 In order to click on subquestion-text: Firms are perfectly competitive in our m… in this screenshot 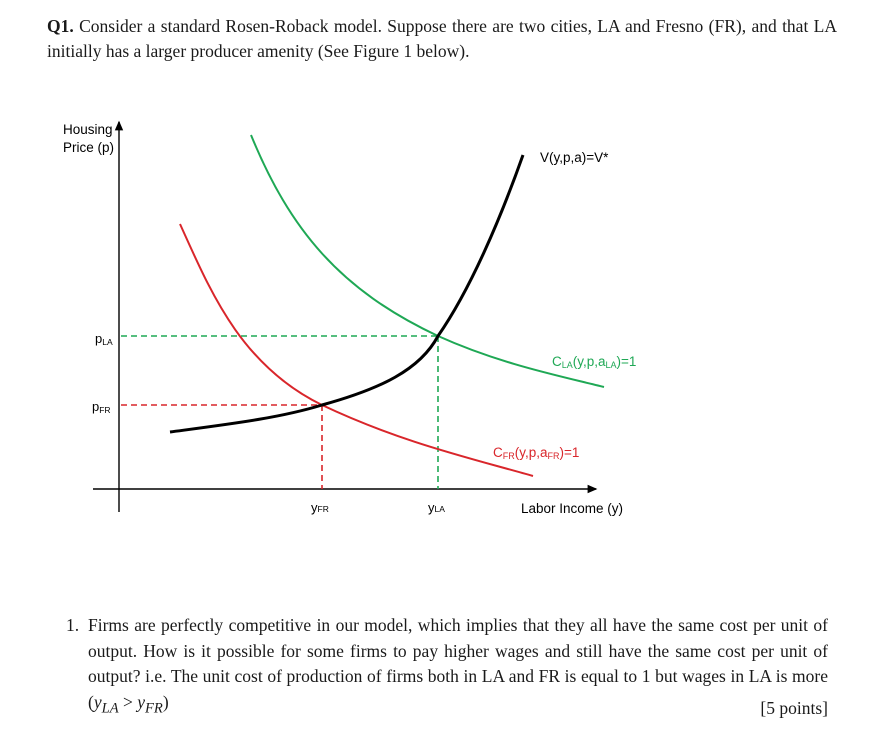, I will do `click(458, 650)`.